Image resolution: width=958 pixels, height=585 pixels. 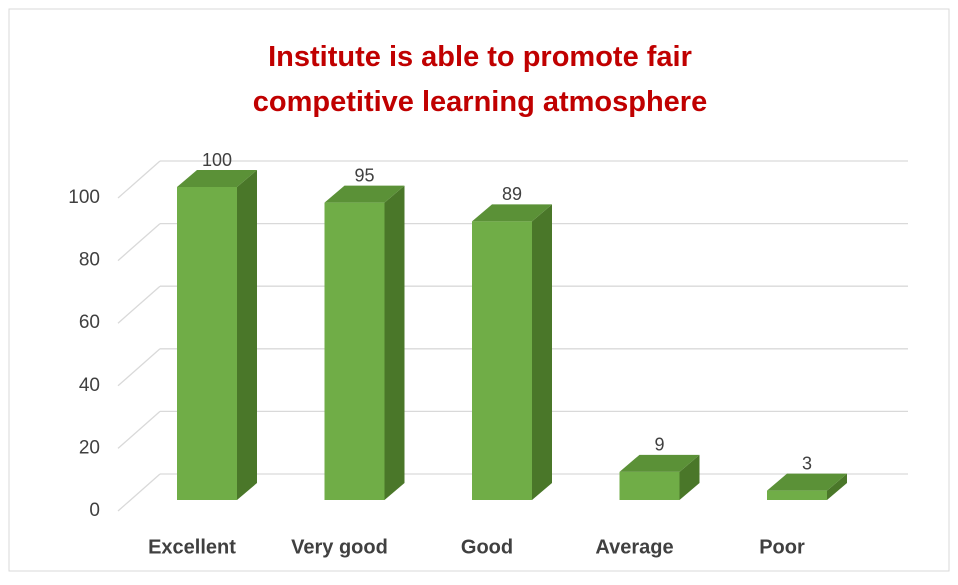 I want to click on y-tick-label: 80, so click(x=89, y=260).